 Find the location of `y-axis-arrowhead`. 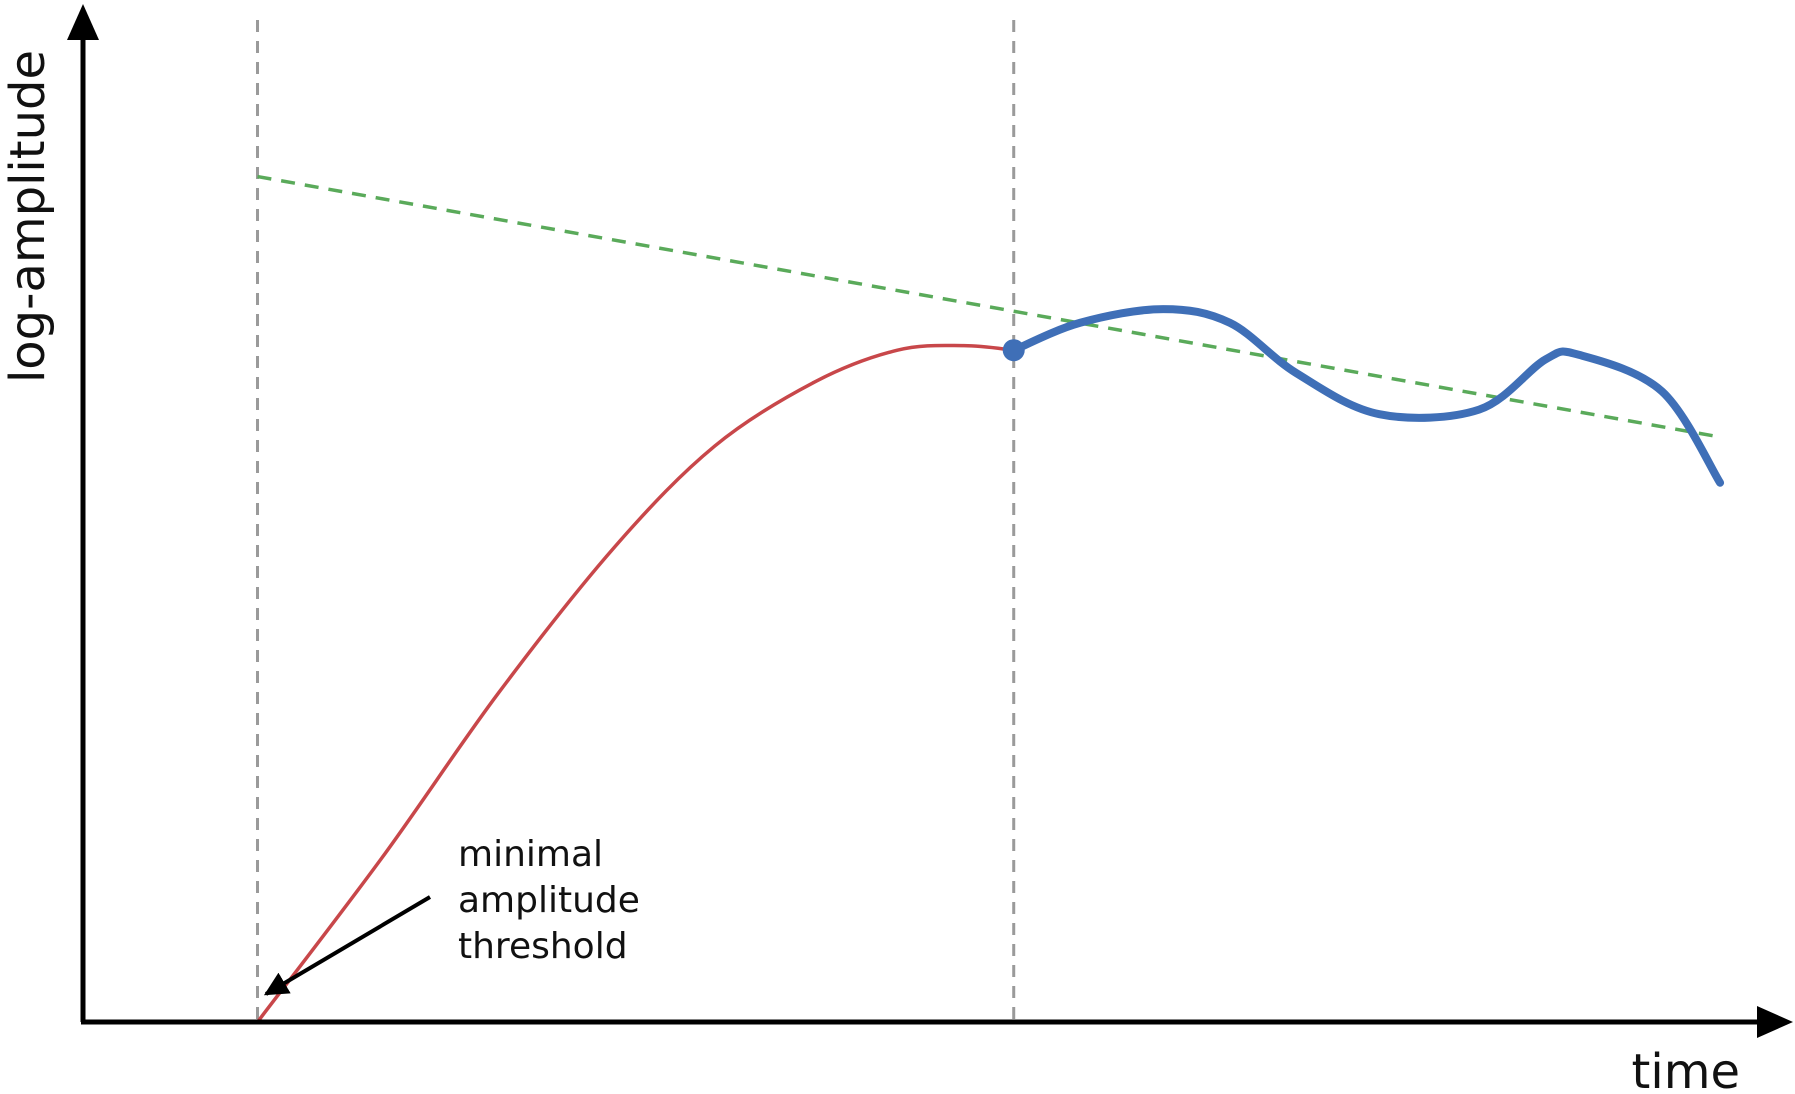

y-axis-arrowhead is located at coordinates (83, 22).